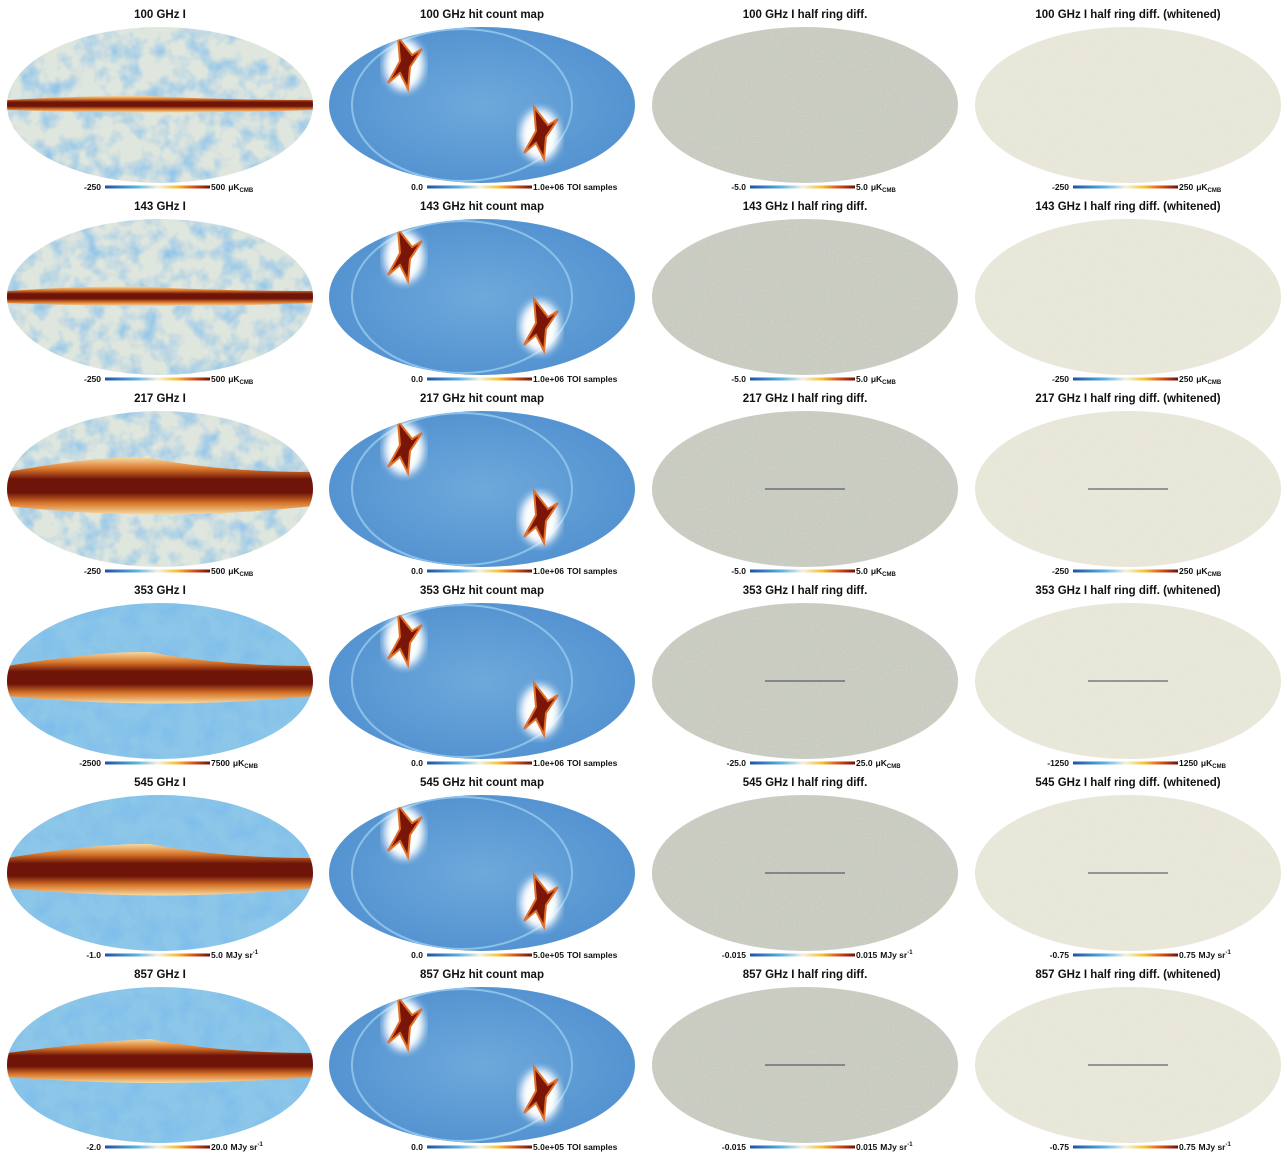 This screenshot has width=1288, height=1155. What do you see at coordinates (220, 763) in the screenshot?
I see `max-value: 7500` at bounding box center [220, 763].